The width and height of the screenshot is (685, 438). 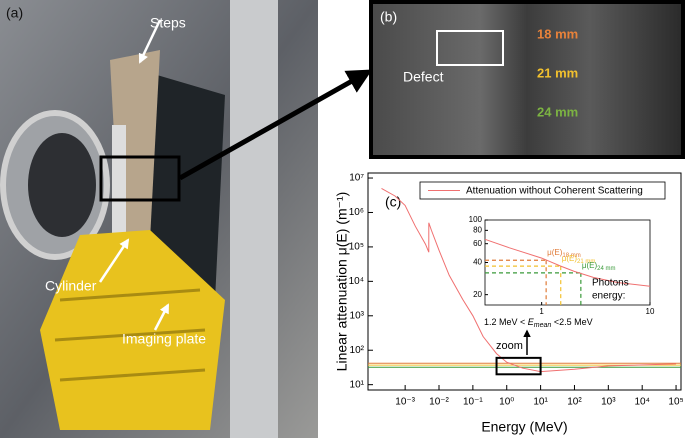 I want to click on x-tick-label: 10⁵, so click(x=675, y=402).